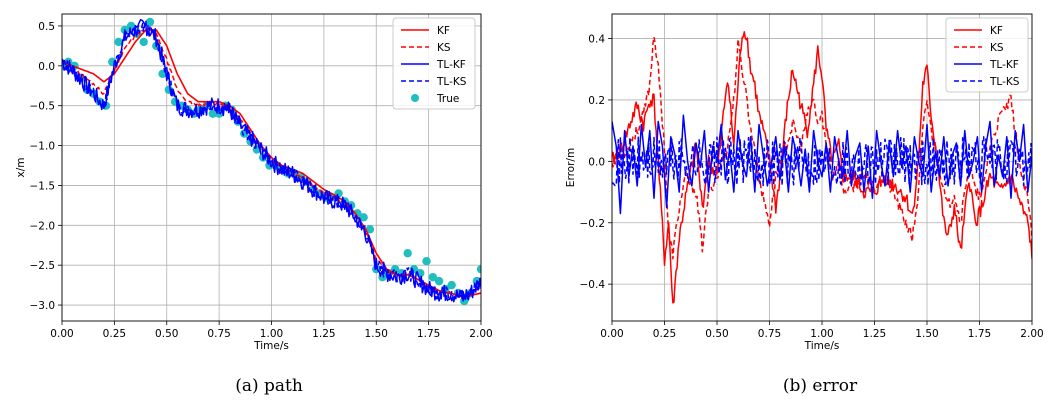 Image resolution: width=1049 pixels, height=410 pixels. What do you see at coordinates (46, 27) in the screenshot?
I see `y-tick-label: 0.5` at bounding box center [46, 27].